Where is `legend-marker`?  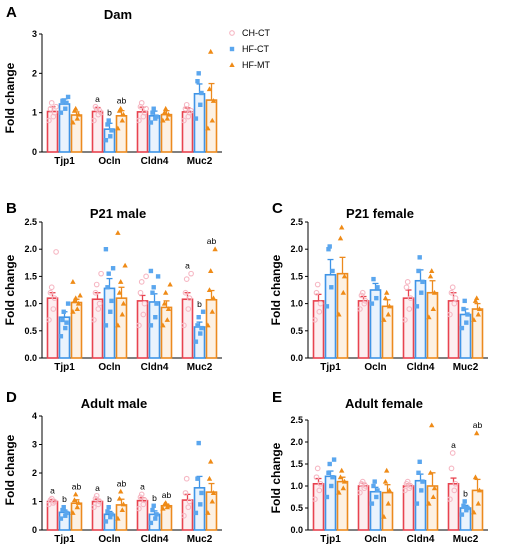
legend-marker is located at coordinates (232, 49).